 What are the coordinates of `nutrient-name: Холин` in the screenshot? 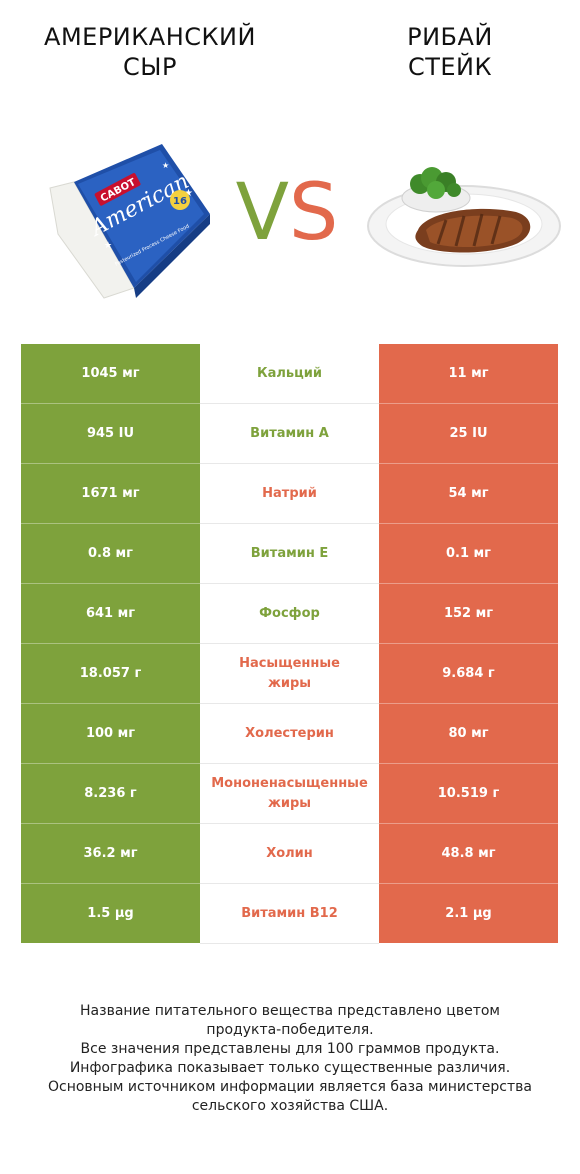 It's located at (289, 854).